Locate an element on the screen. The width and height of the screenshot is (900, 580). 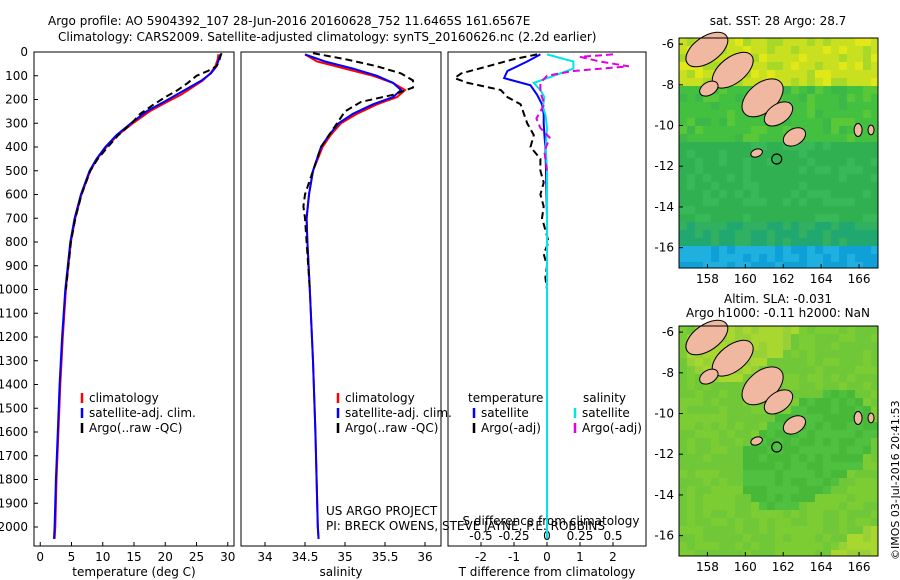
y-tick-label: 0 is located at coordinates (24, 52).